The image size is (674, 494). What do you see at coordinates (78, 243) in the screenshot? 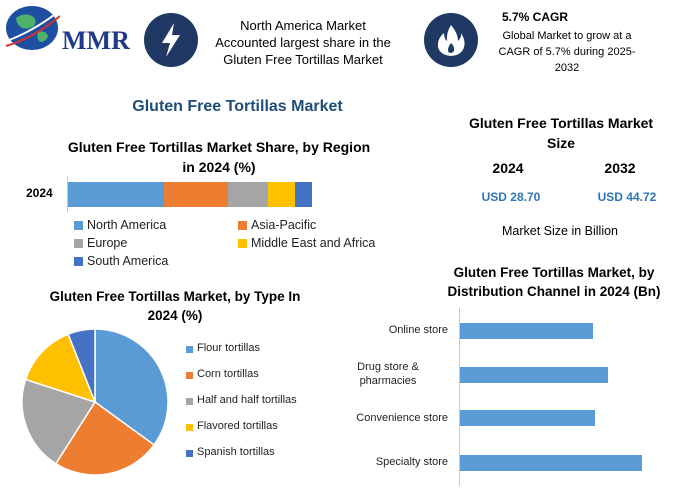
I see `legend-swatch-europe` at bounding box center [78, 243].